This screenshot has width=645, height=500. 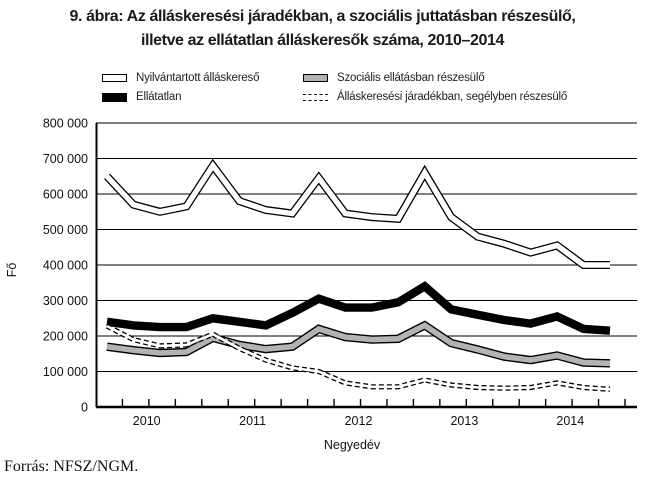 What do you see at coordinates (65, 337) in the screenshot?
I see `y-tick-label: 200 000` at bounding box center [65, 337].